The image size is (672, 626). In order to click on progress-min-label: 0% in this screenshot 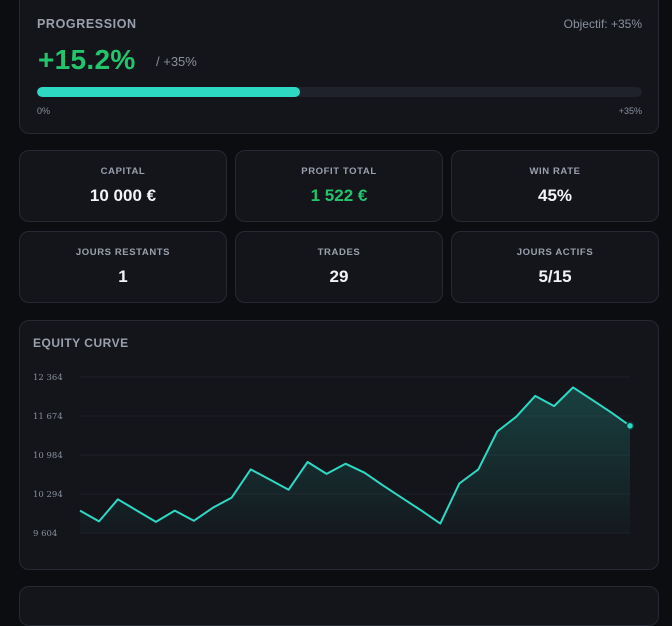, I will do `click(44, 111)`.